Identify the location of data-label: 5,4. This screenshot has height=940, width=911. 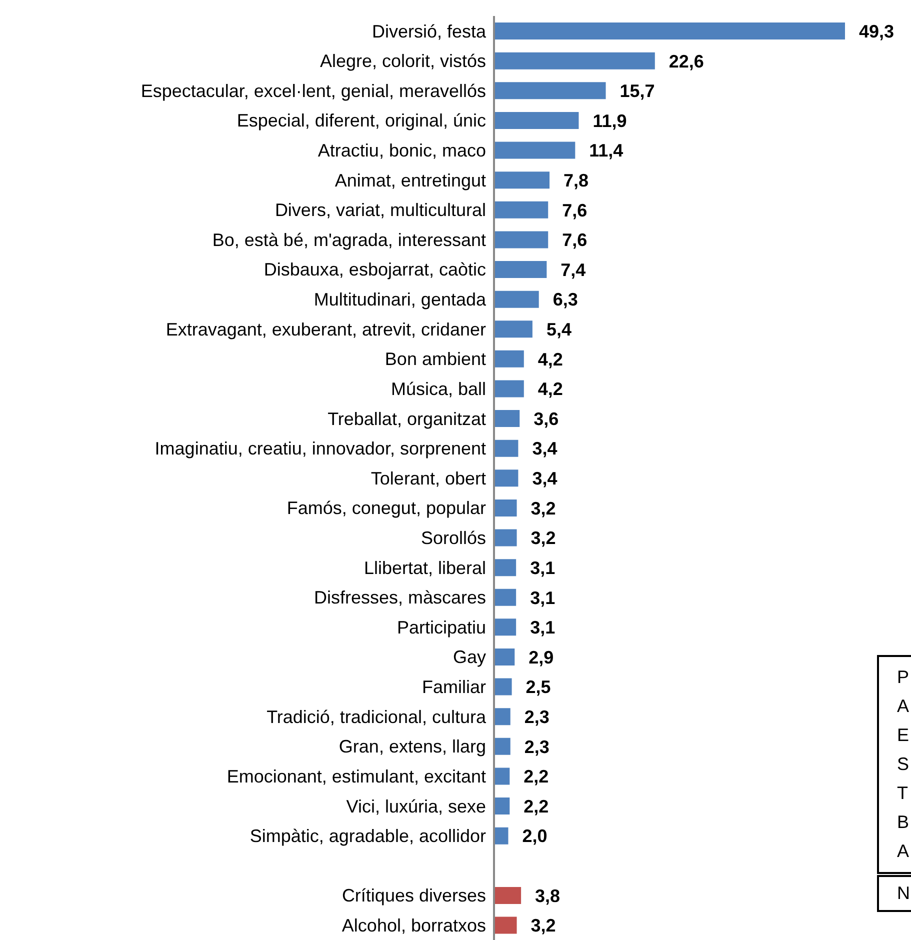
(559, 330).